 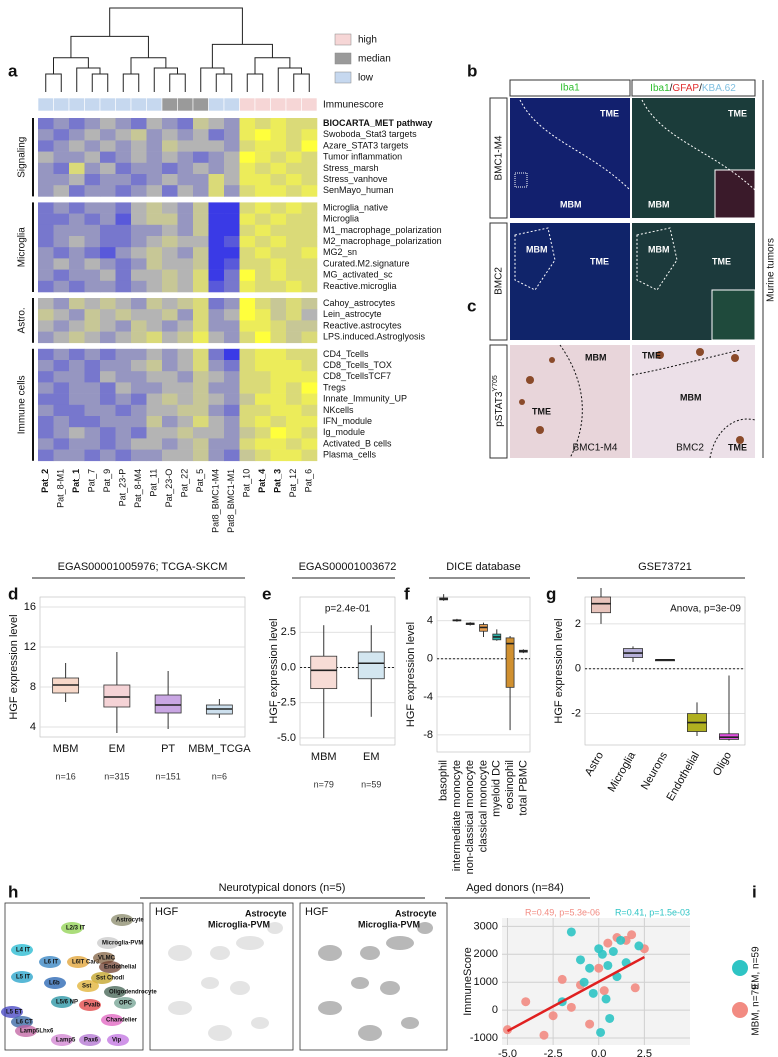 What do you see at coordinates (286, 738) in the screenshot?
I see `y-tick-label: -5.0` at bounding box center [286, 738].